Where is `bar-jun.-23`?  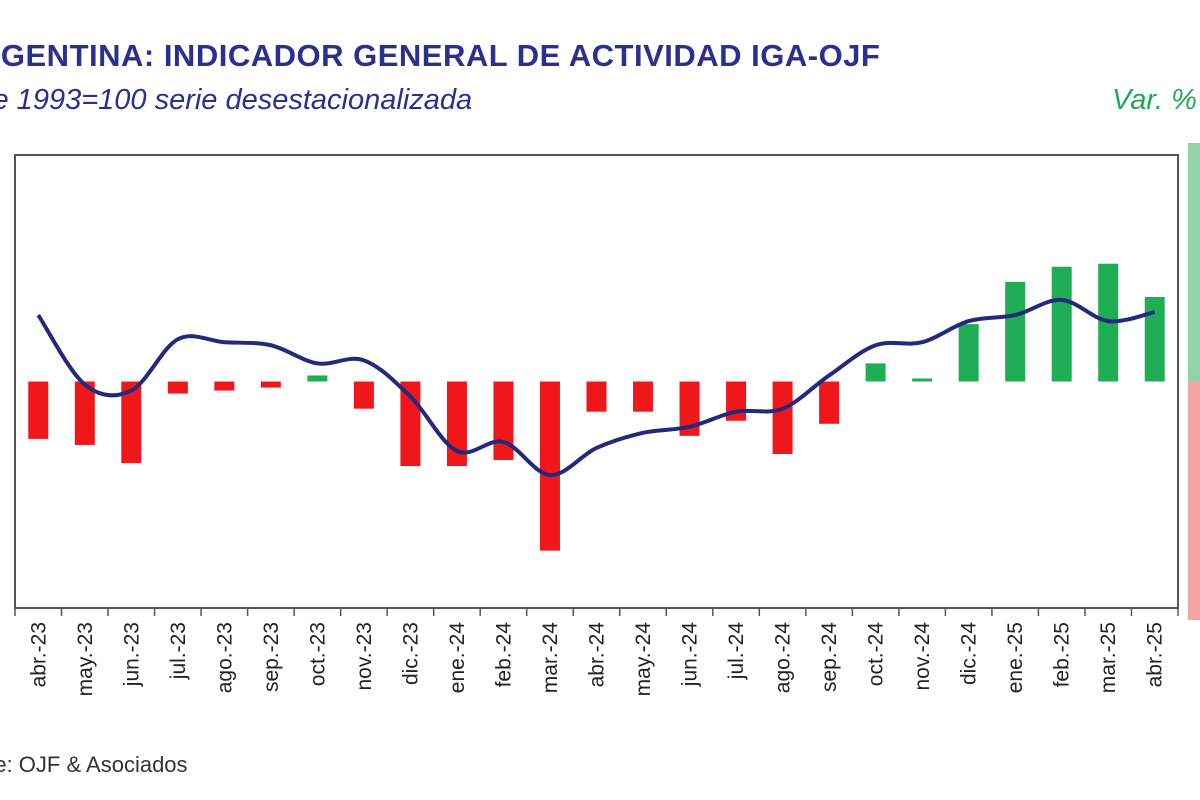 bar-jun.-23 is located at coordinates (131, 422).